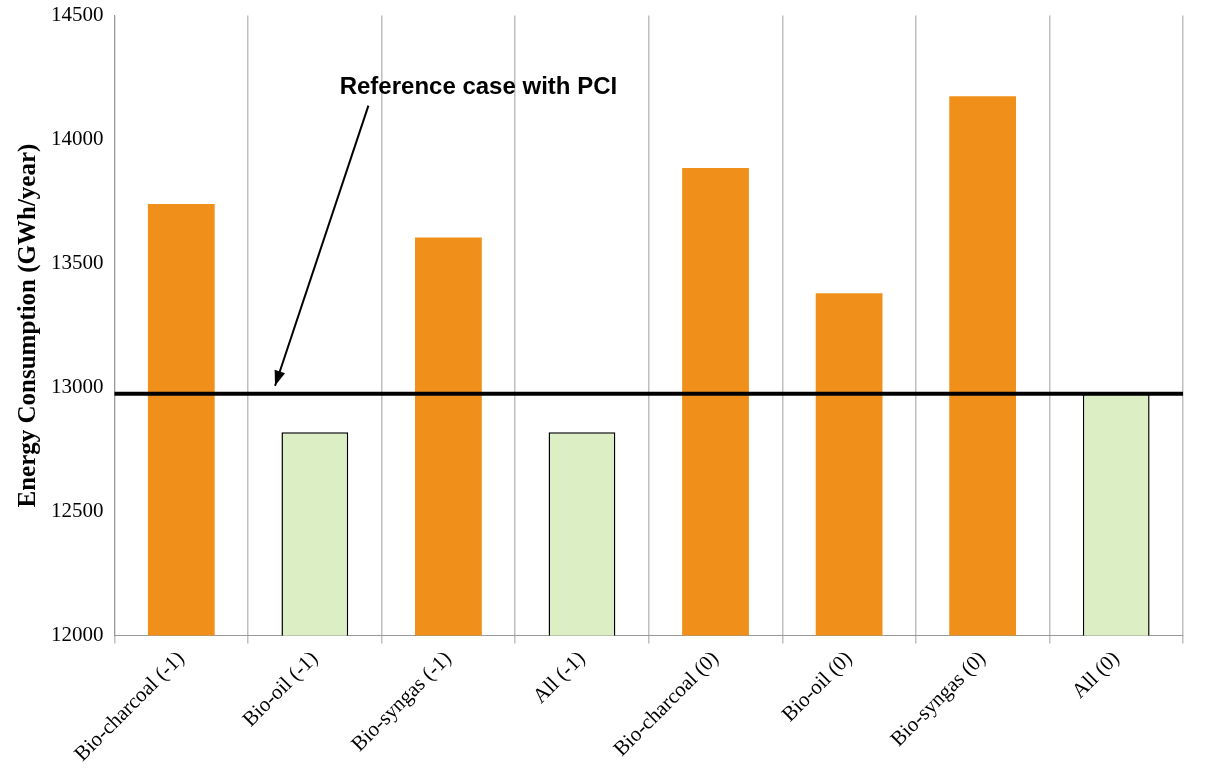 The image size is (1218, 775). I want to click on y-tick-label: 12500, so click(77, 510).